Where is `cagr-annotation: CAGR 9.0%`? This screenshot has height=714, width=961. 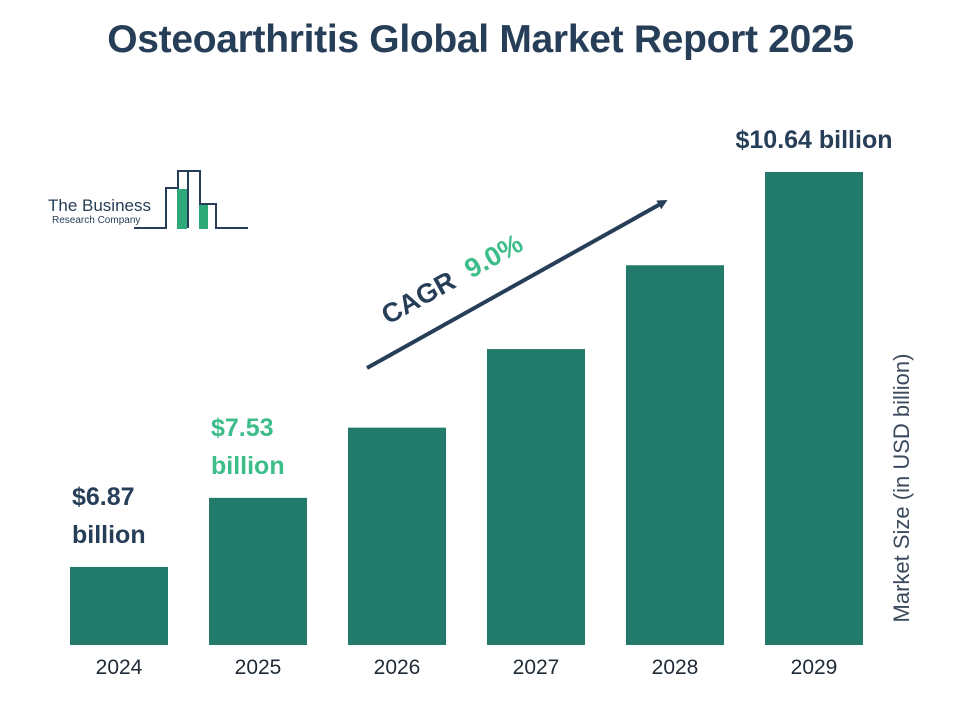
cagr-annotation: CAGR 9.0% is located at coordinates (517, 285).